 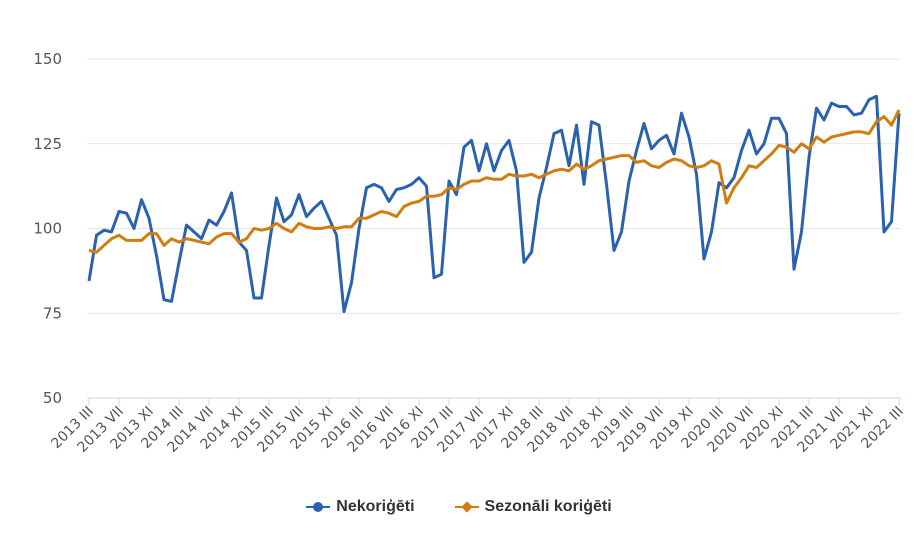 I want to click on legend-item-nekorigeti: Nekoriģēti, so click(x=360, y=507).